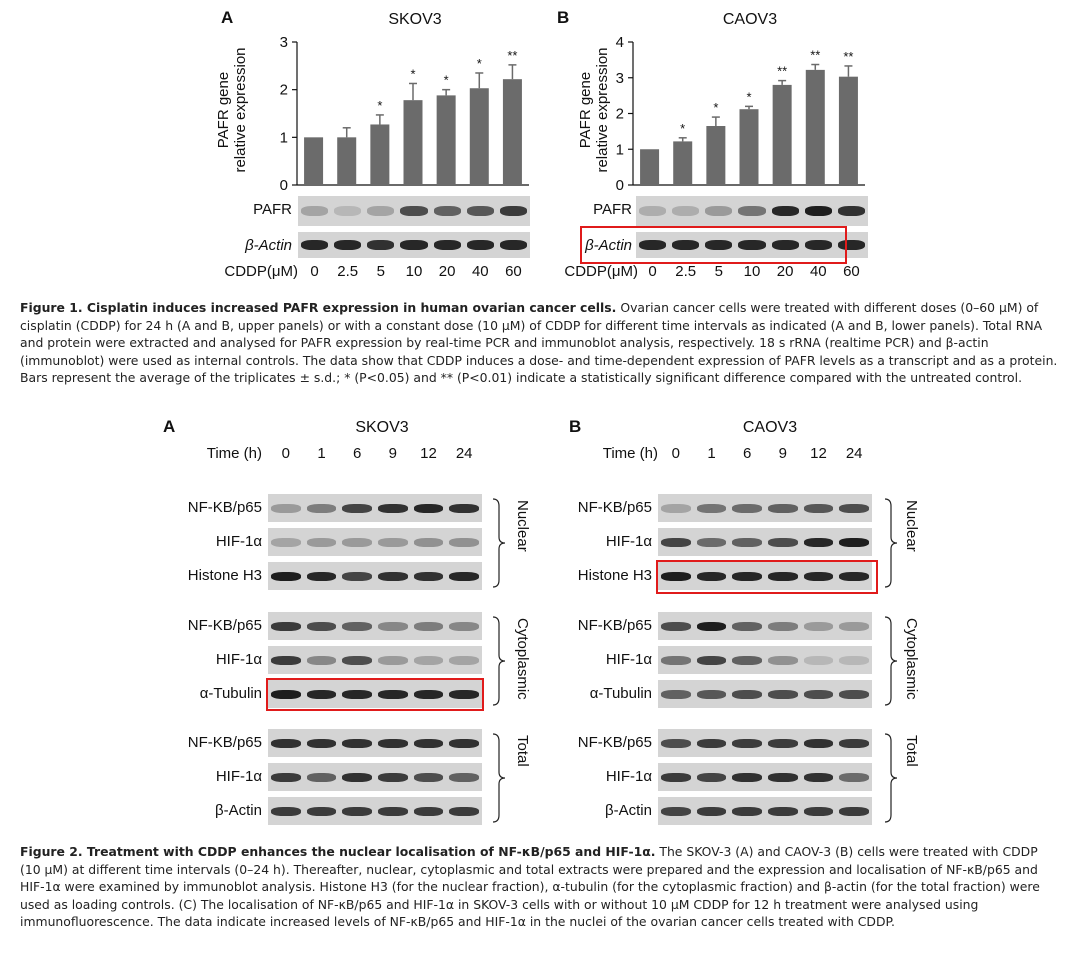 This screenshot has height=980, width=1080. I want to click on a-bar, so click(512, 132).